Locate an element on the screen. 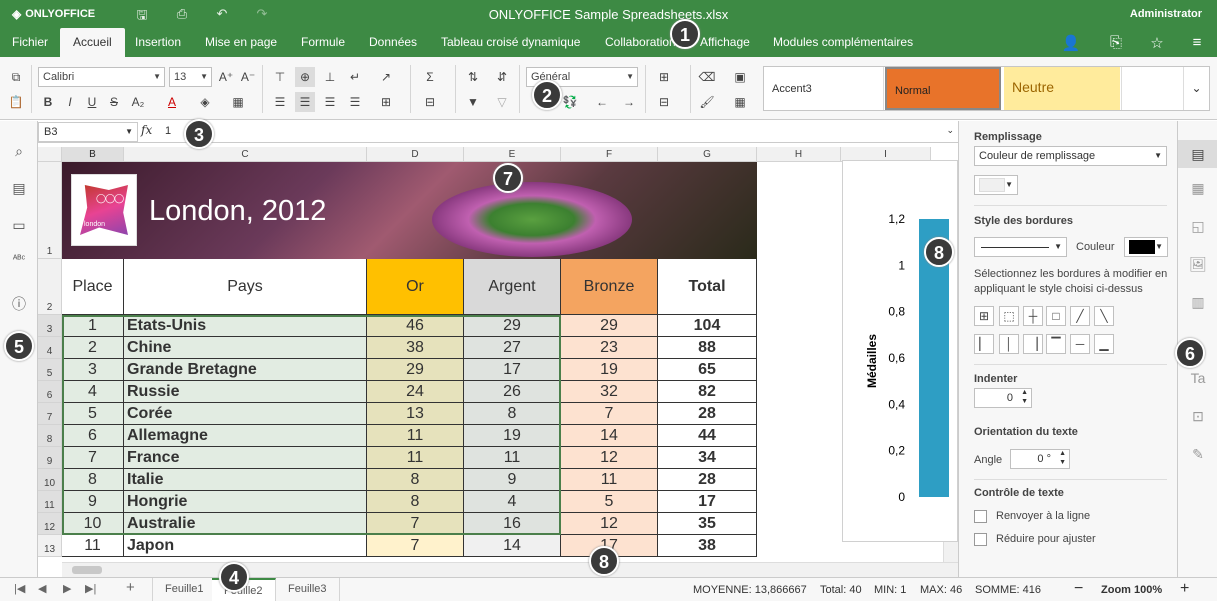  strikethrough-icon: S is located at coordinates (113, 102).